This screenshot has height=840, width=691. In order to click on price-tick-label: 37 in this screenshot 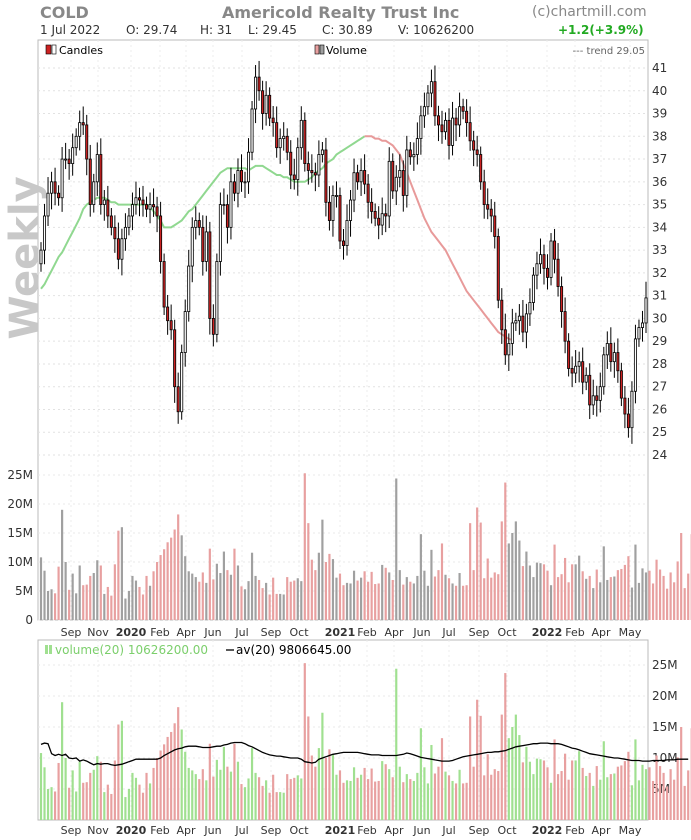, I will do `click(659, 159)`.